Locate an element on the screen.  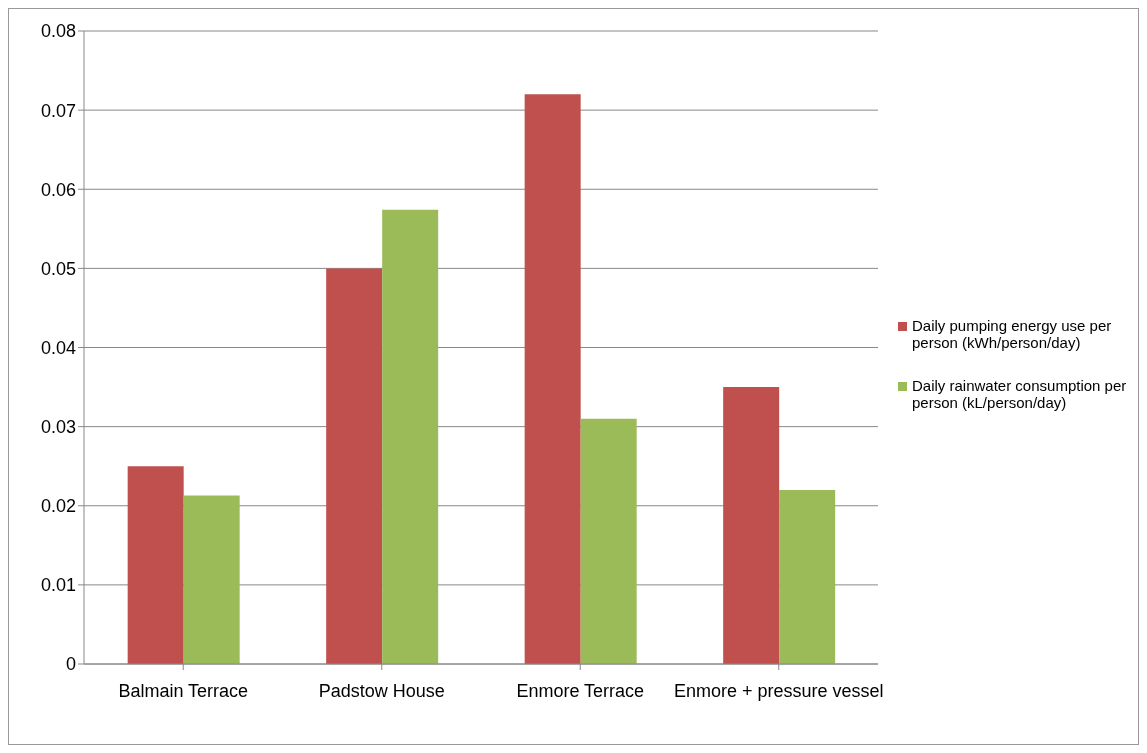
x-tick-label: Enmore + pressure vessel is located at coordinates (778, 690).